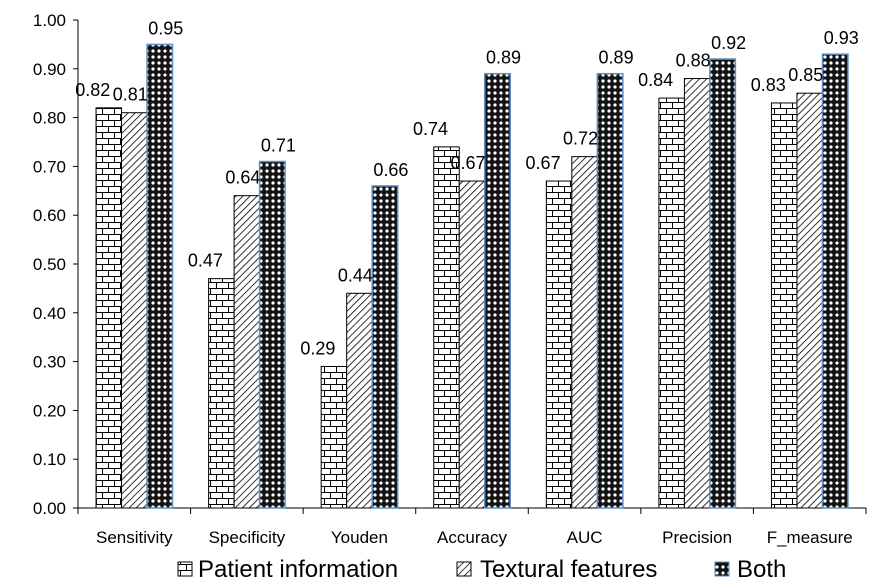  I want to click on y-tick-label: 0.50, so click(49, 264).